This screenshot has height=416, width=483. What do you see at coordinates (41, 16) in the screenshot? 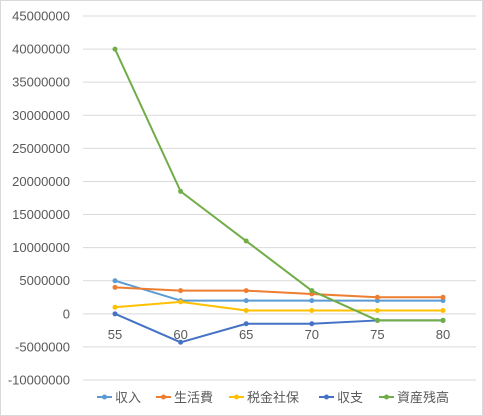
I see `y-tick-label: 45000000` at bounding box center [41, 16].